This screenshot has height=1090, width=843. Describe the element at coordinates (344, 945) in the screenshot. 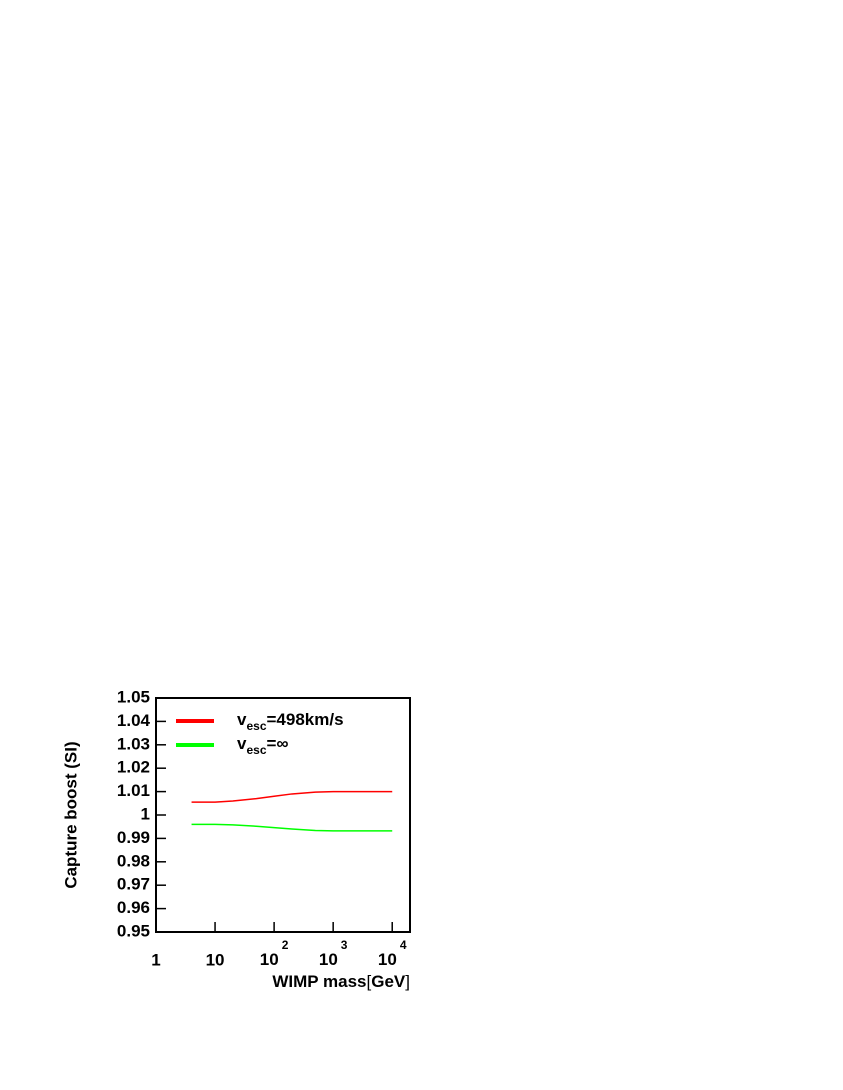

I see `x-tick-exponent: 3` at that location.